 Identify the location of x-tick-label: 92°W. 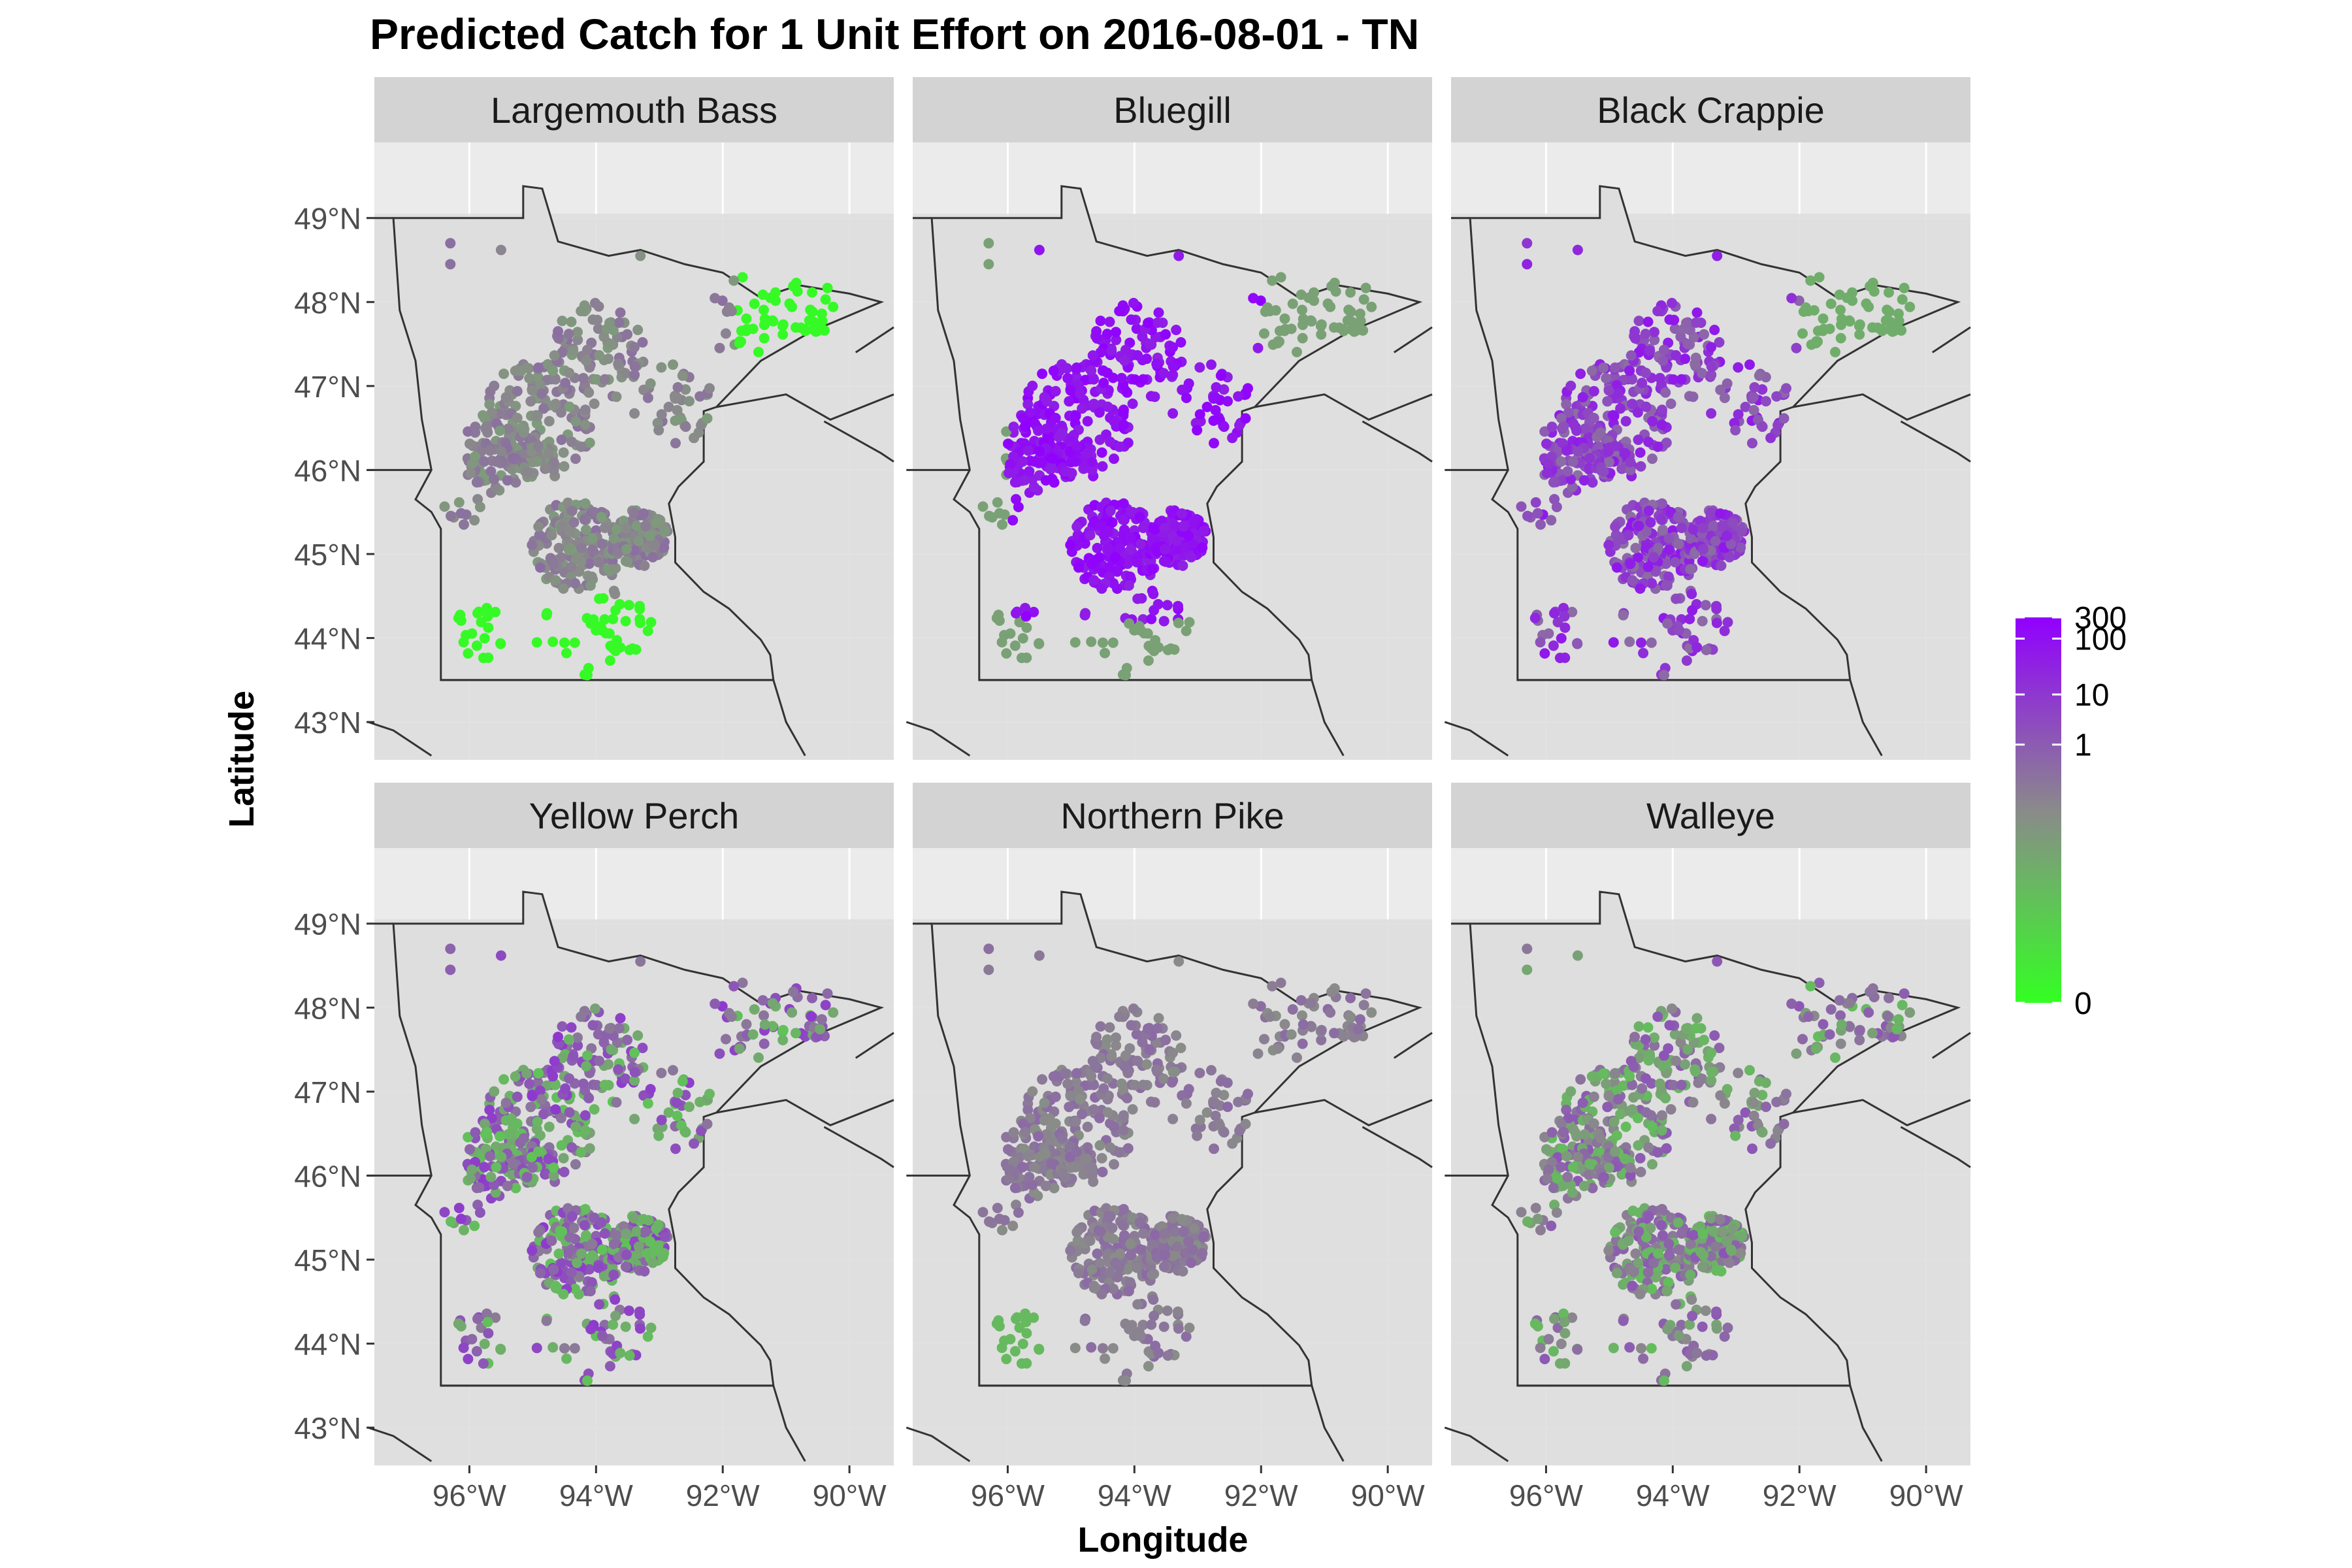
(1261, 1495).